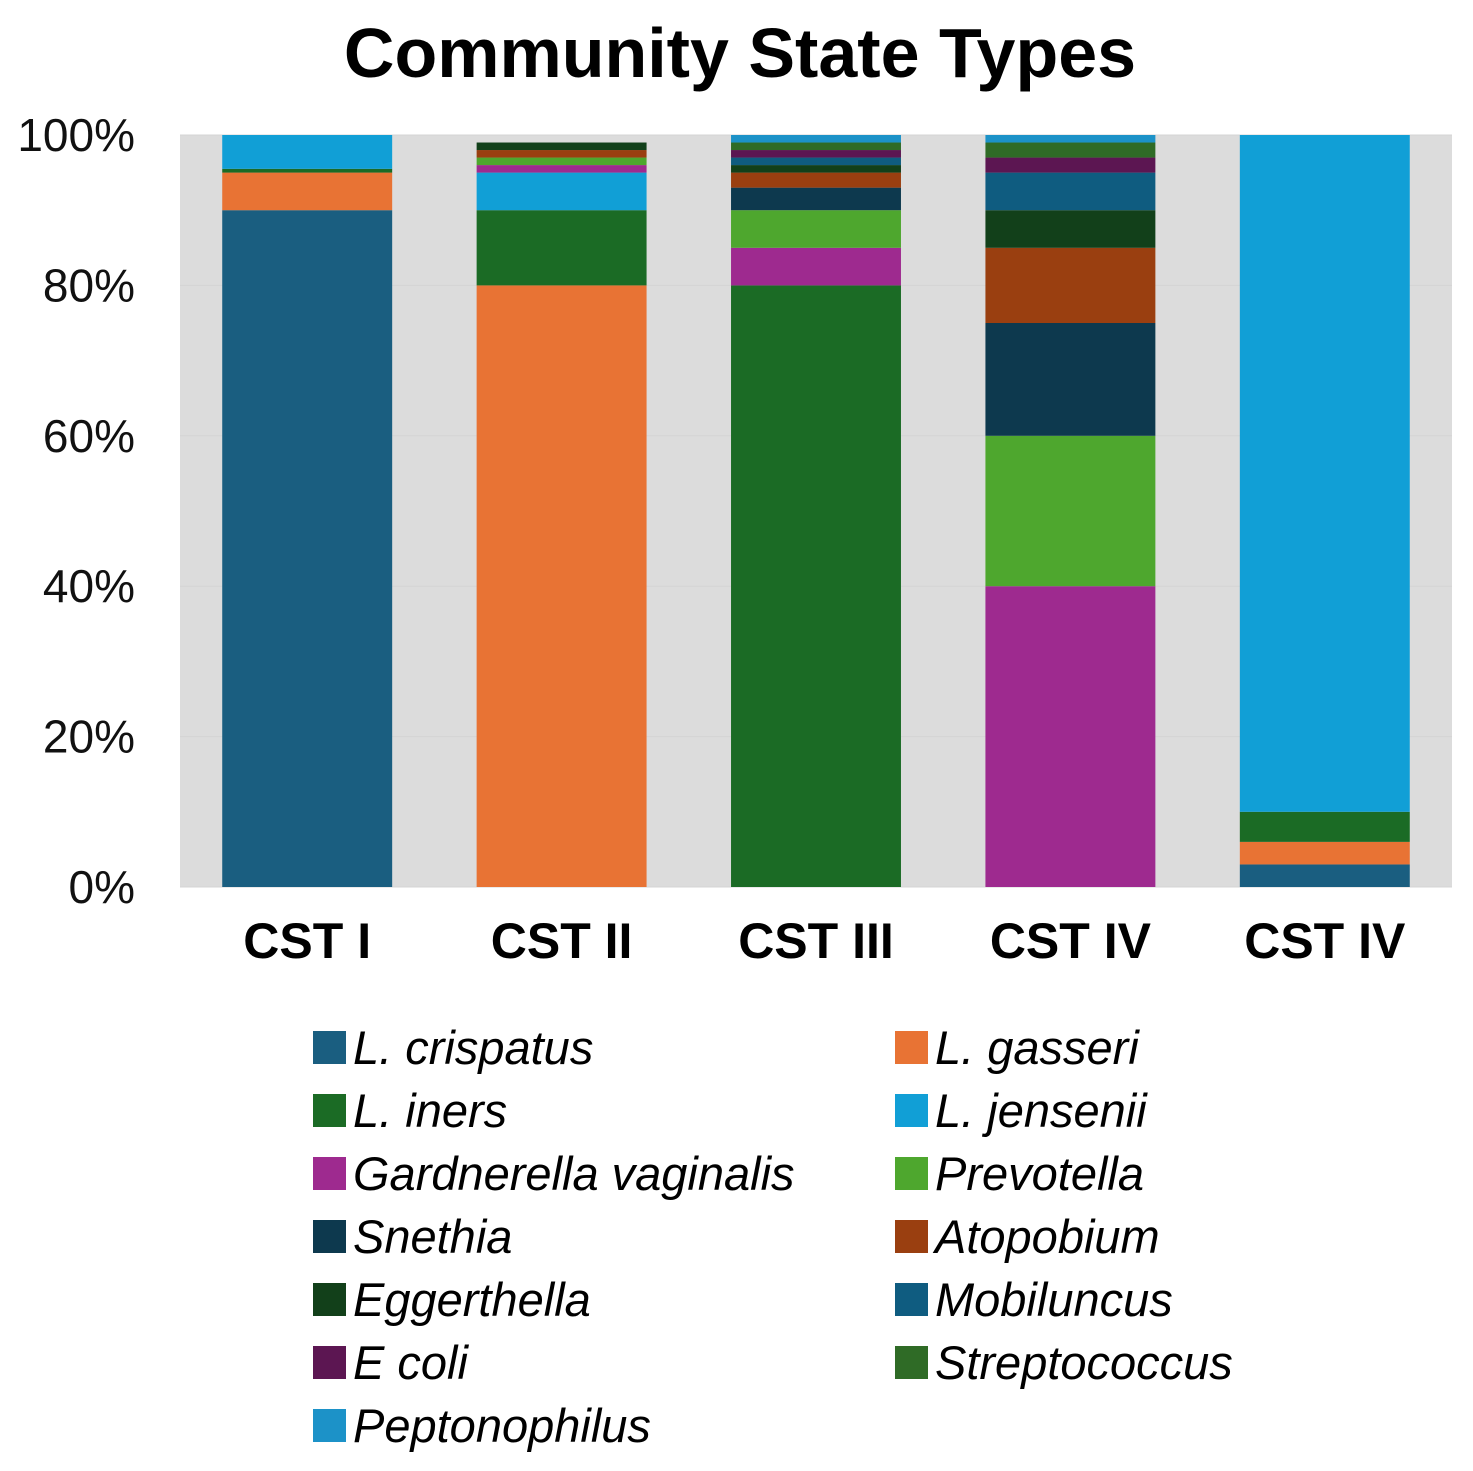 Image resolution: width=1473 pixels, height=1471 pixels. Describe the element at coordinates (430, 1110) in the screenshot. I see `legend-label: L. iners` at that location.